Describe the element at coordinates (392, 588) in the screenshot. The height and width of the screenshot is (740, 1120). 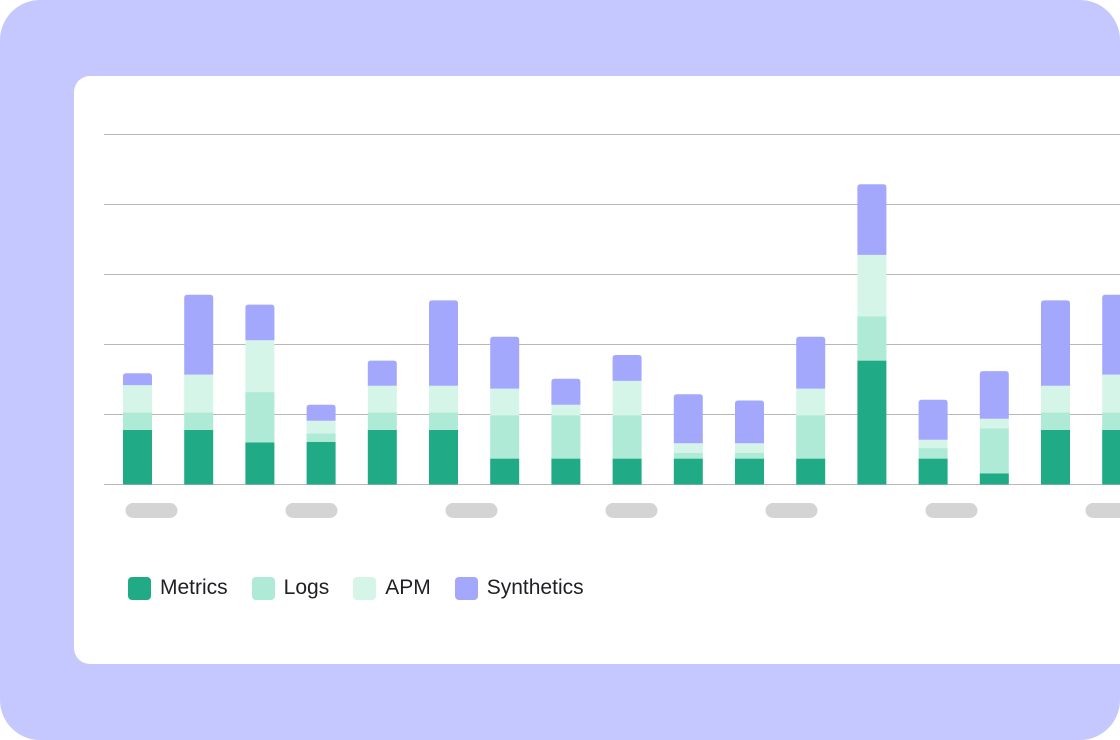
I see `legend-item-apm: APM` at that location.